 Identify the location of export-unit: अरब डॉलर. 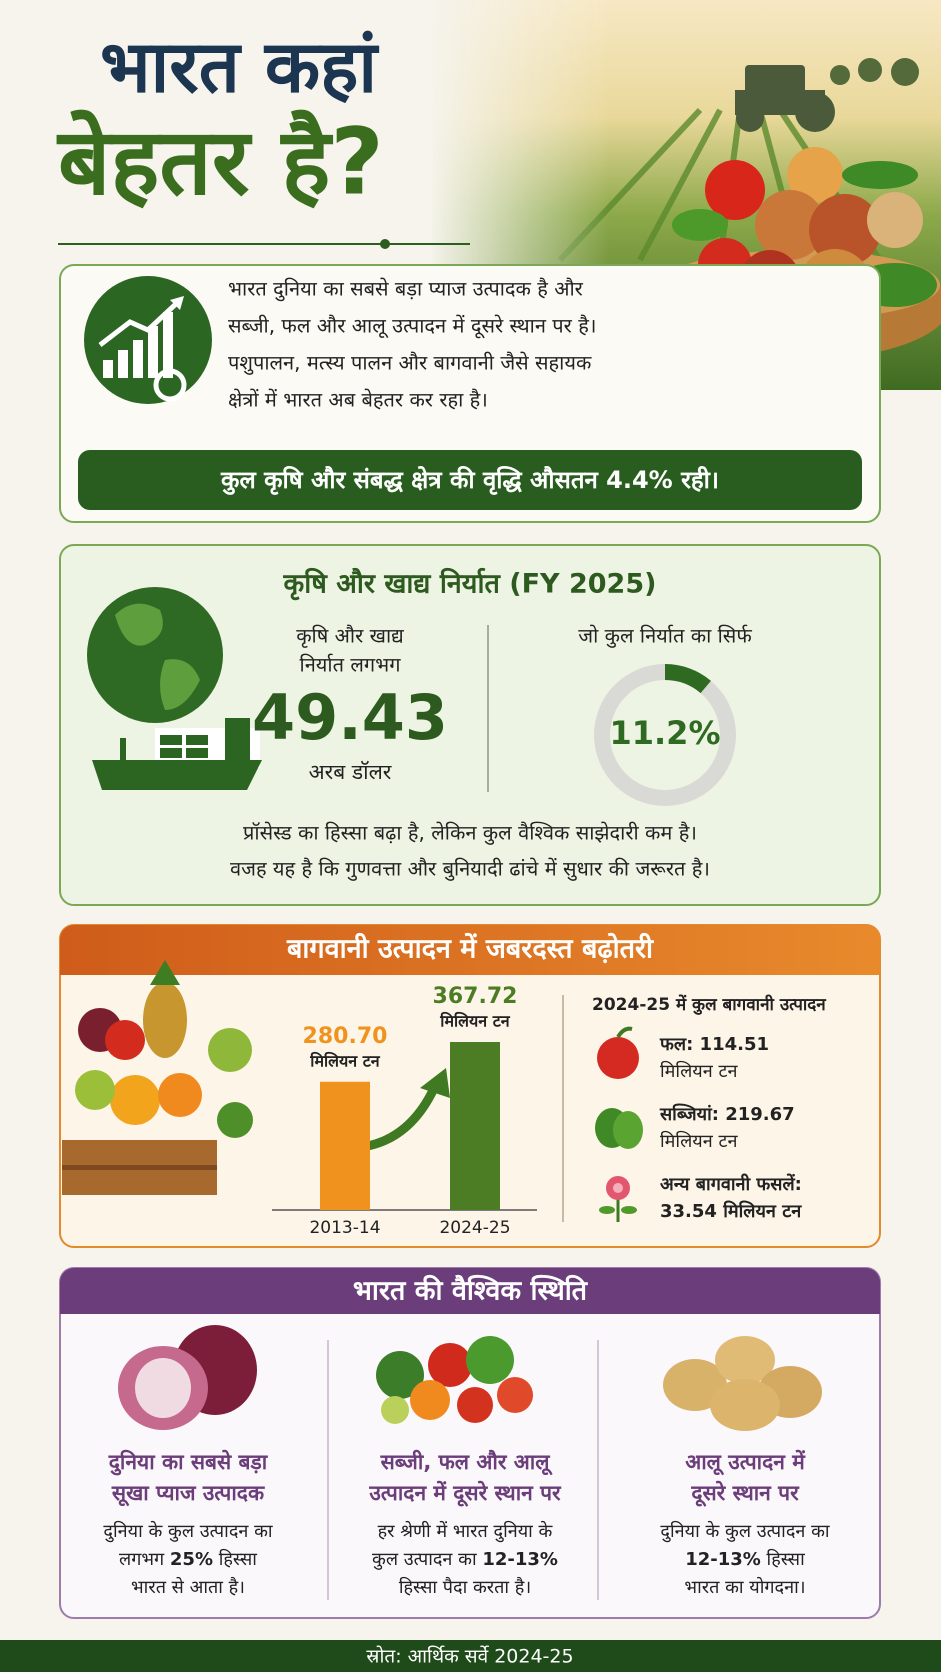
(350, 772).